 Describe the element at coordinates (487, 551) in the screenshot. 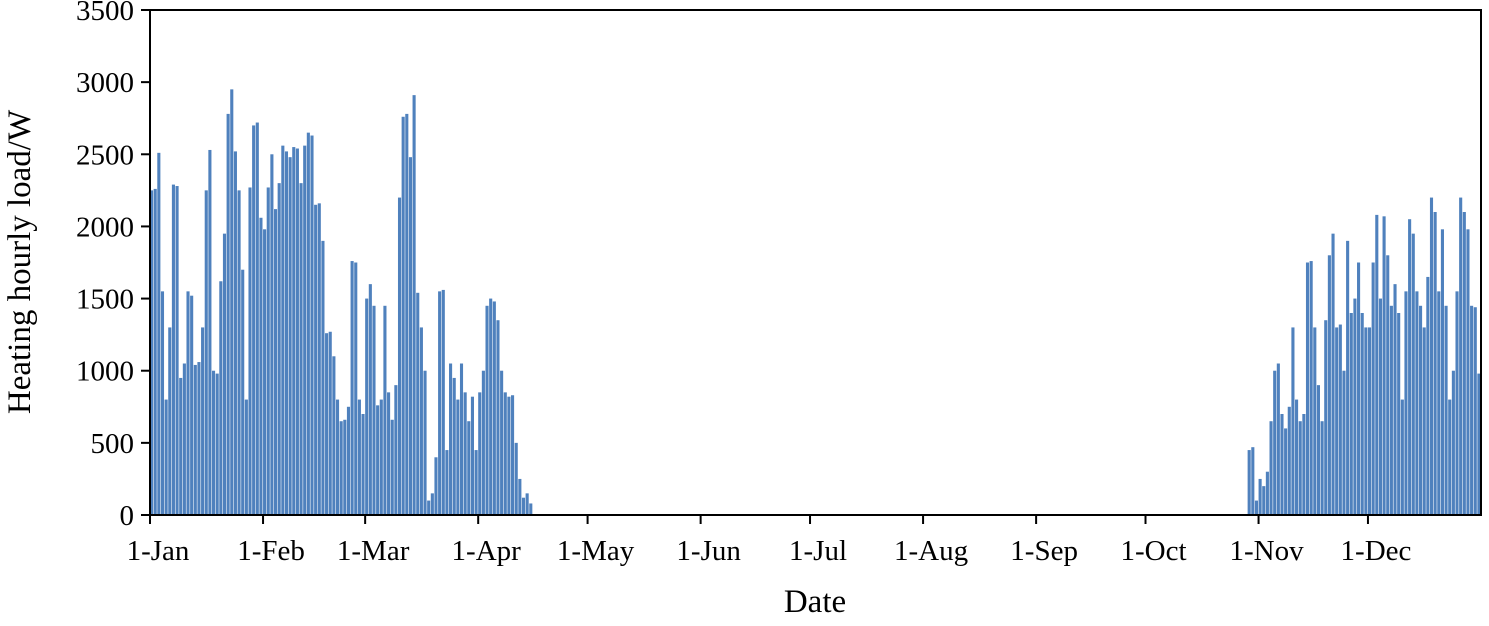

I see `x-tick-label: 1-Apr` at that location.